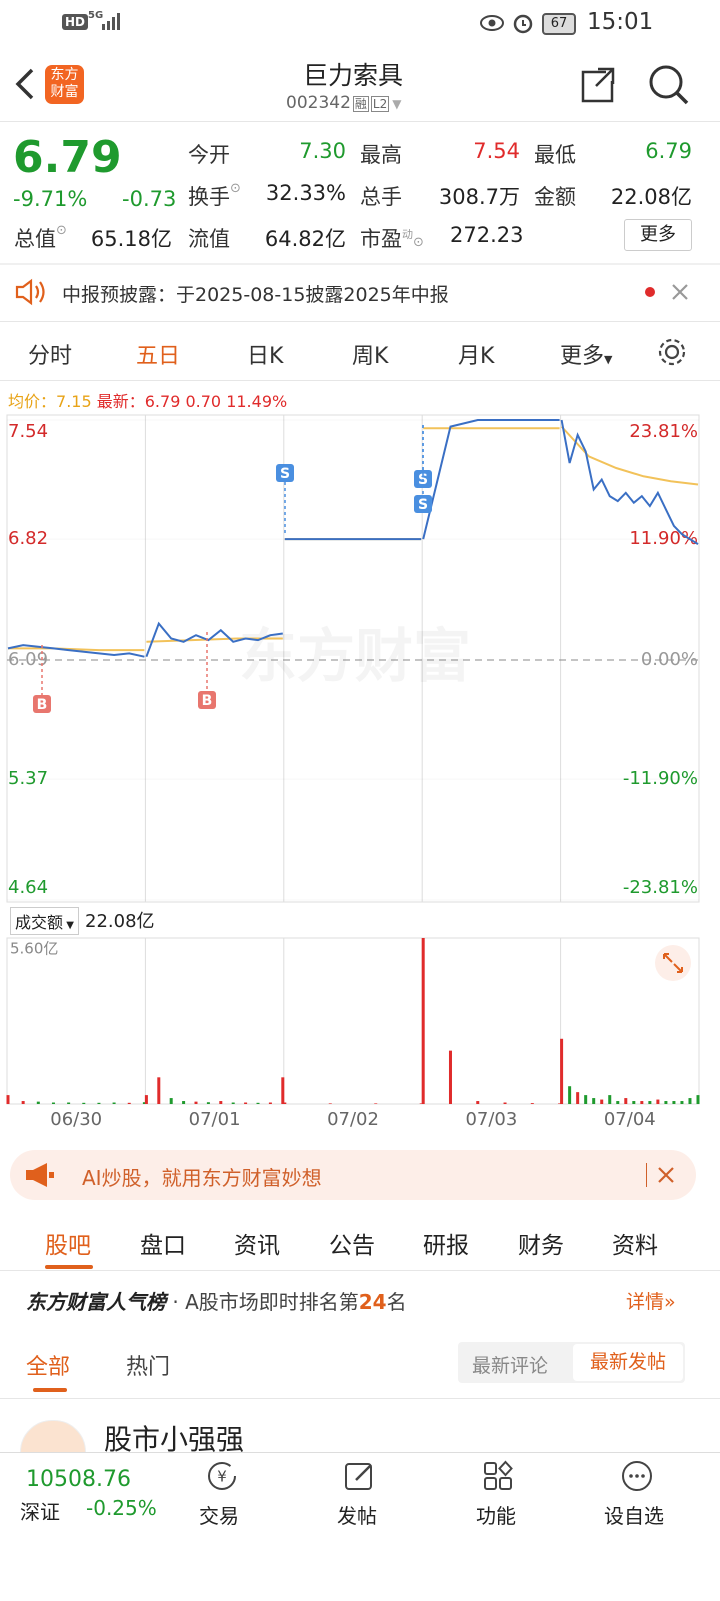 The width and height of the screenshot is (720, 1601). What do you see at coordinates (353, 1021) in the screenshot?
I see `volume-frame` at bounding box center [353, 1021].